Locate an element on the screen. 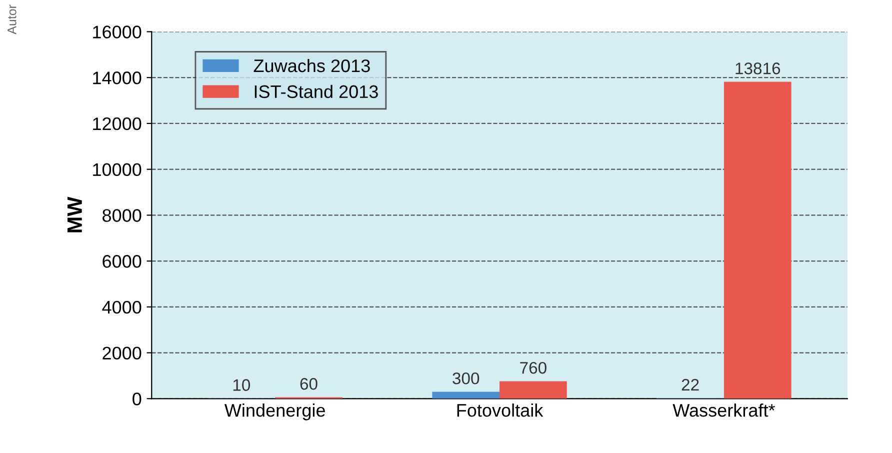  y-tick-label: 16000 is located at coordinates (117, 32).